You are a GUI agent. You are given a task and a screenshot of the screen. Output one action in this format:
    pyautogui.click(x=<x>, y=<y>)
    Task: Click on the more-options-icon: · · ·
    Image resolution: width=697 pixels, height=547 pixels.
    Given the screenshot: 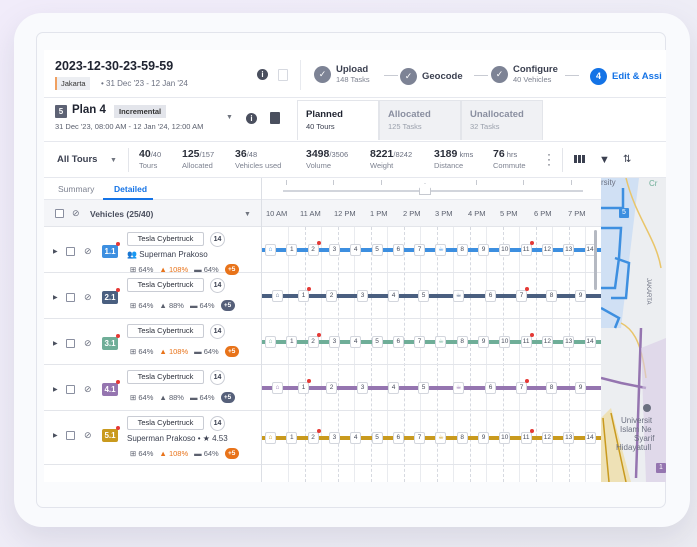 What is the action you would take?
    pyautogui.click(x=549, y=159)
    